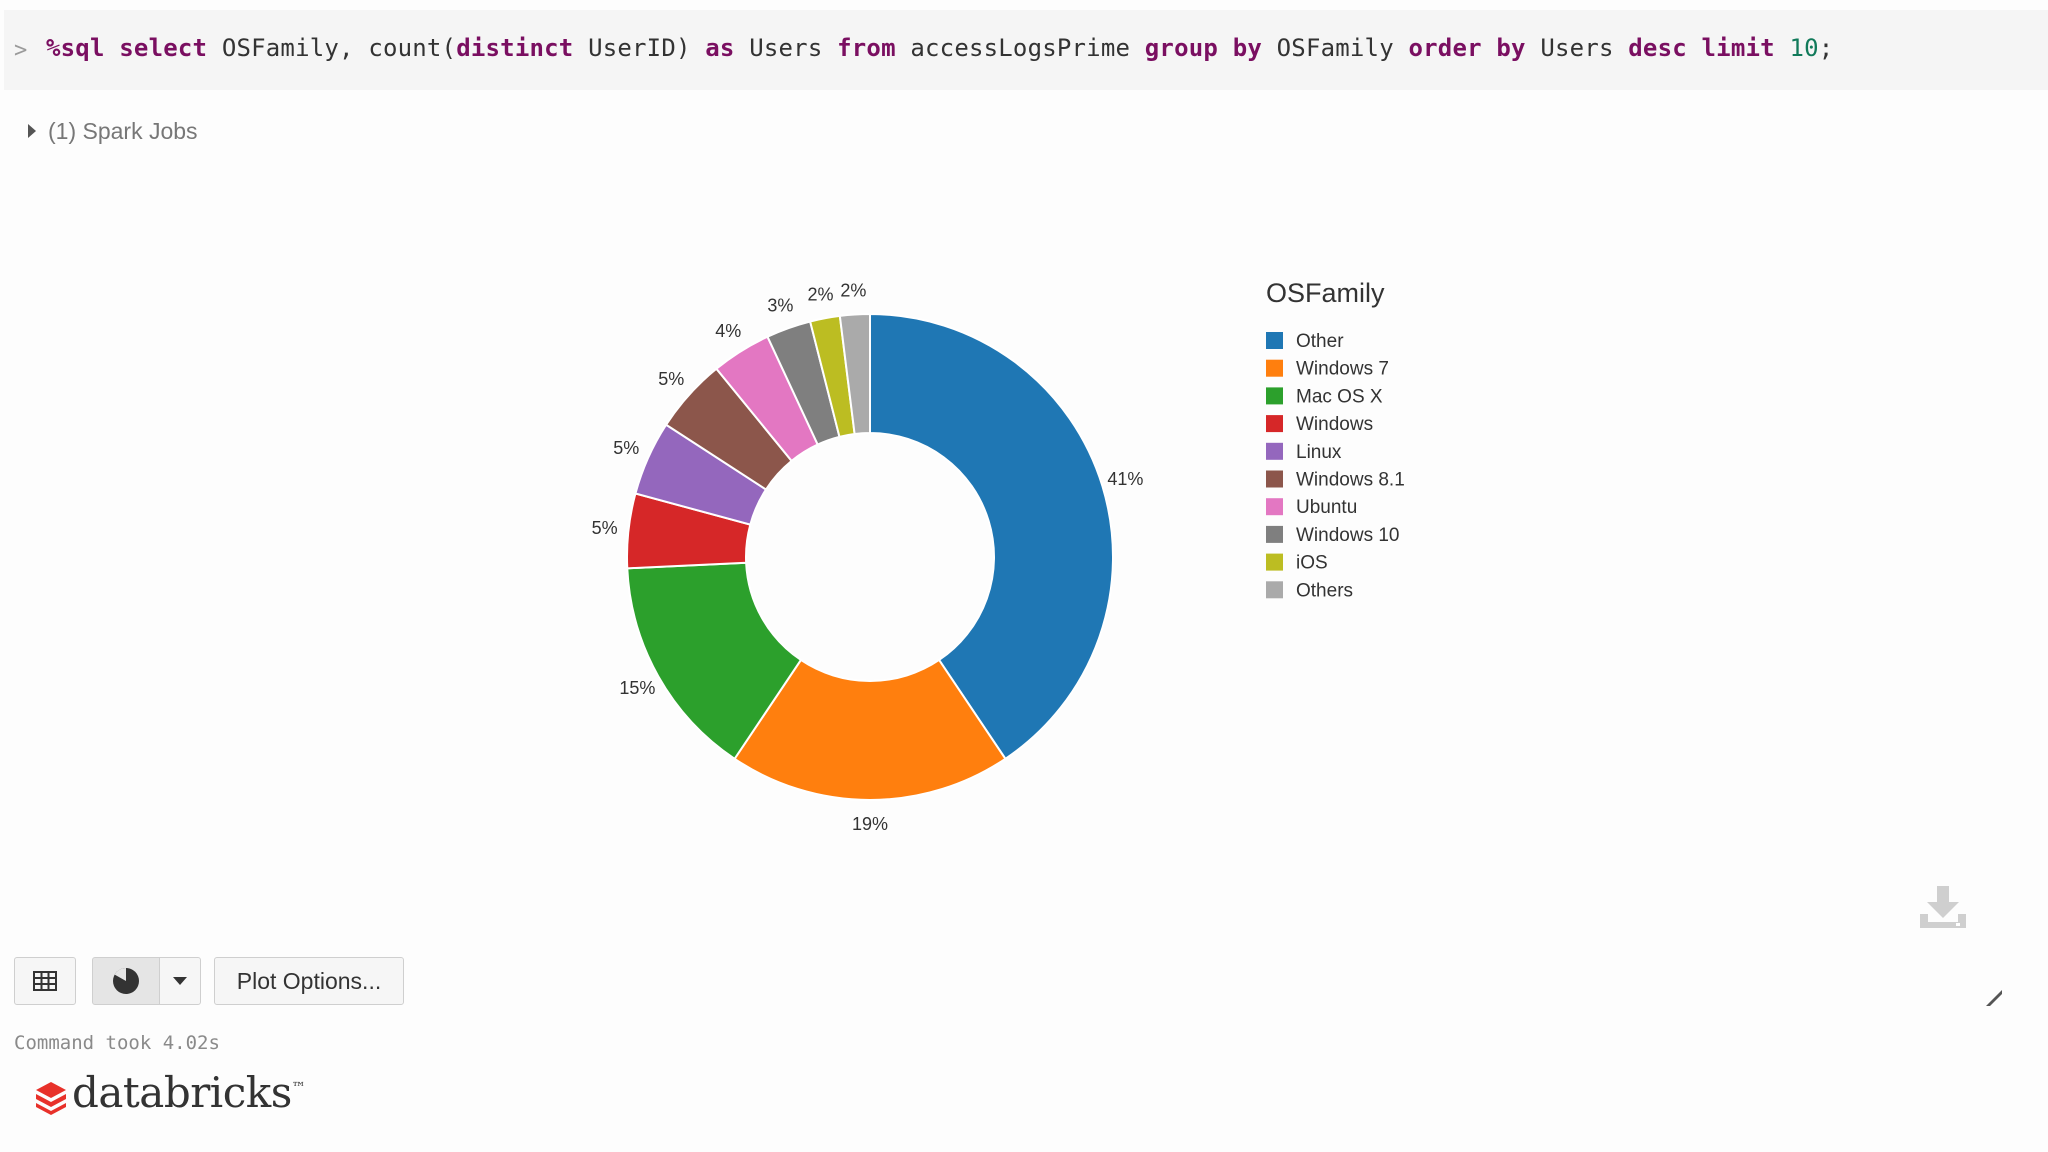 The height and width of the screenshot is (1152, 2048). I want to click on code-token: order, so click(1445, 48).